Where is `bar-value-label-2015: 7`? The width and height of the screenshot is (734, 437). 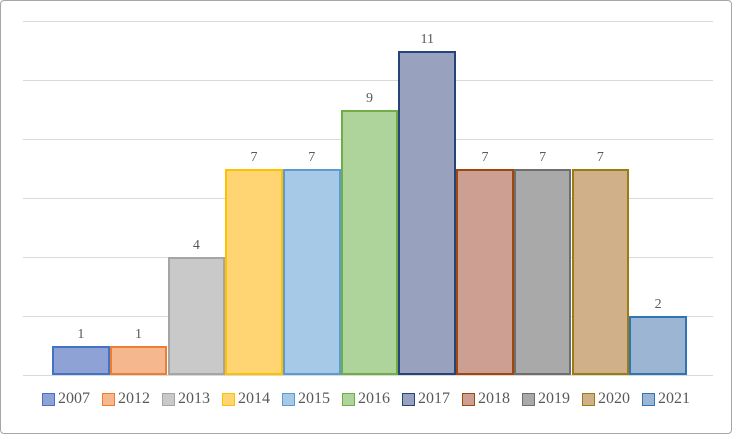 bar-value-label-2015: 7 is located at coordinates (312, 157).